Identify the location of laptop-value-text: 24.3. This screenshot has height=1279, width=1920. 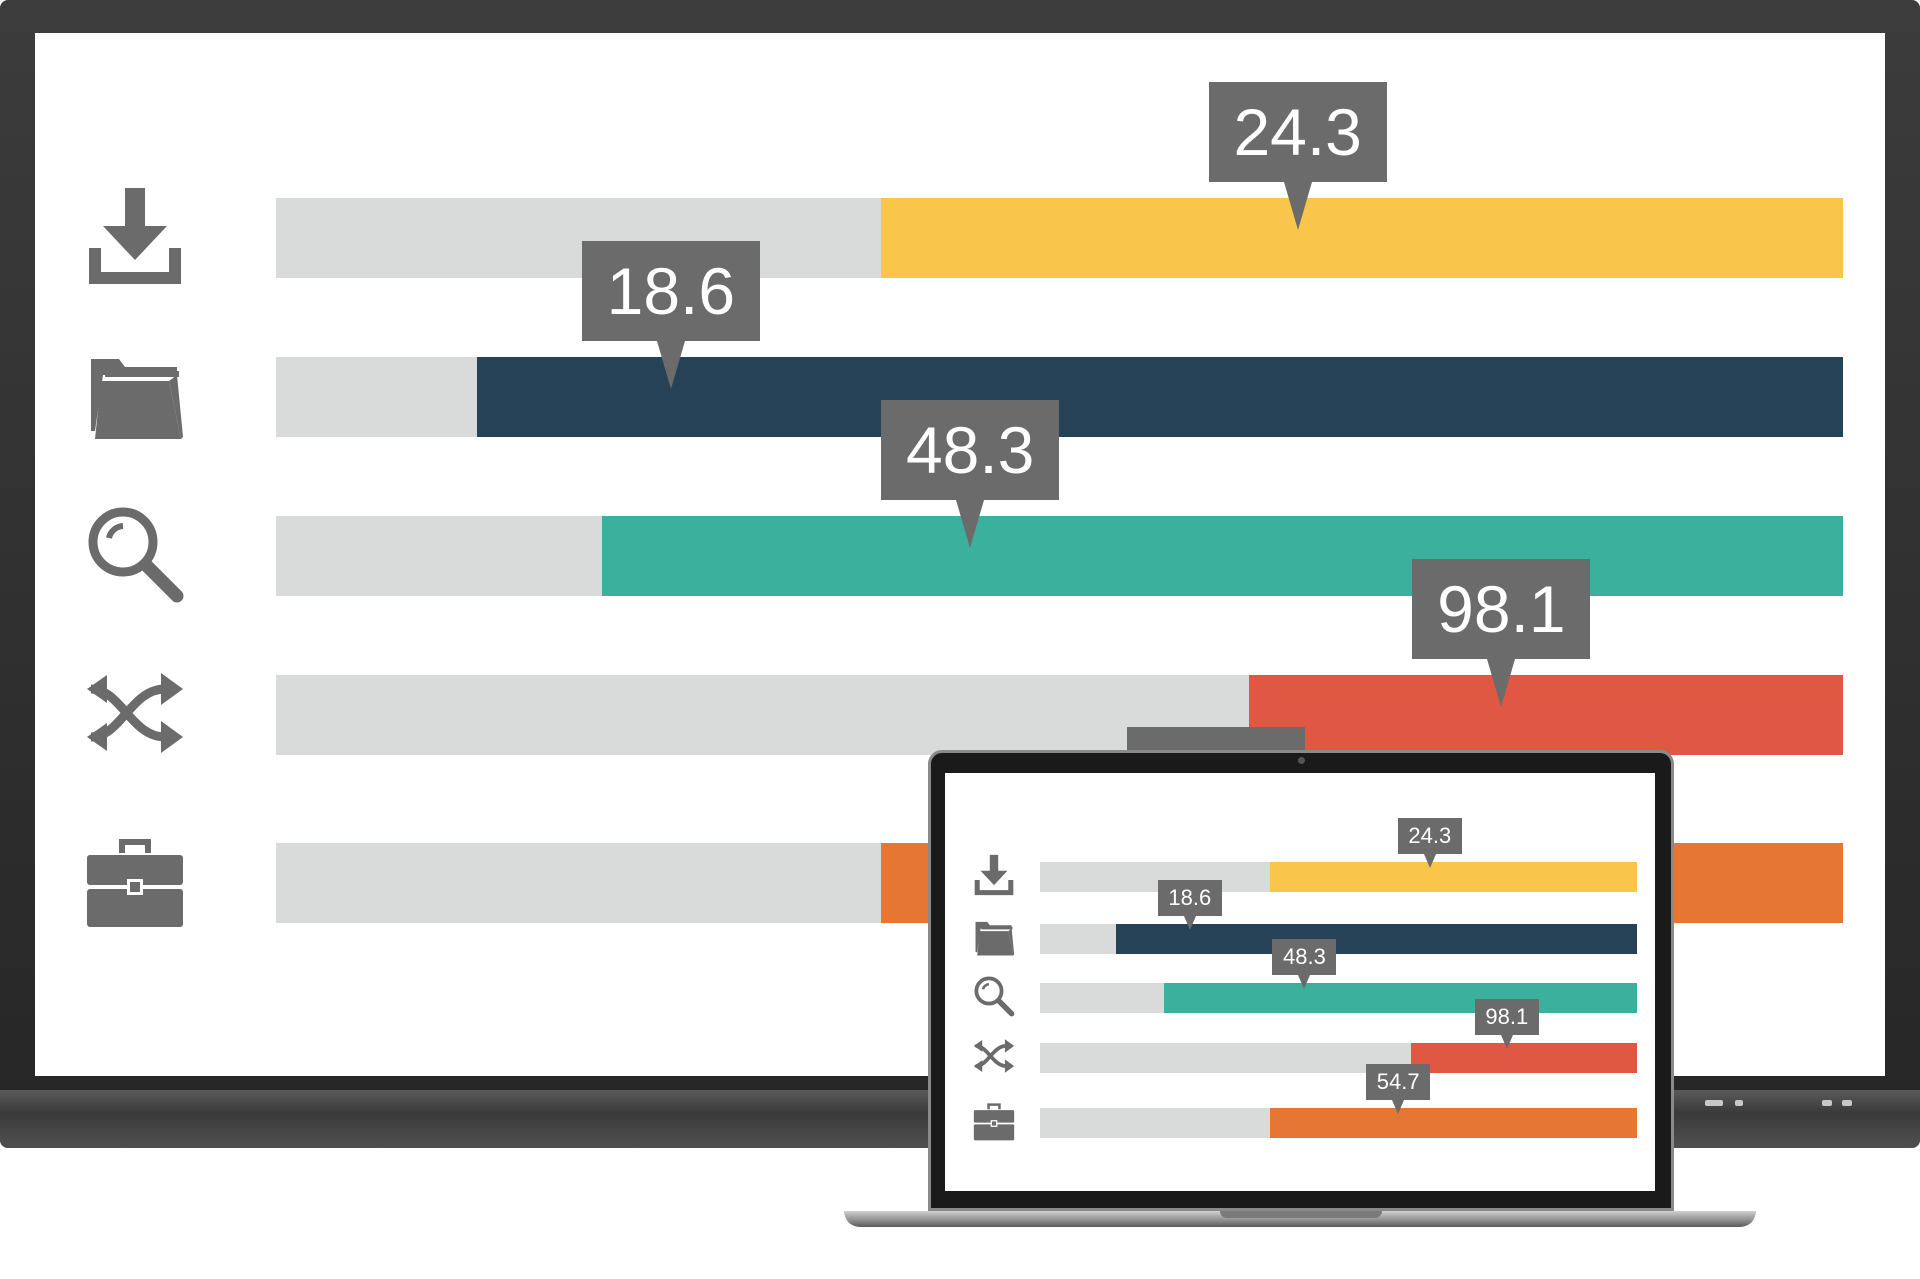
(1430, 835).